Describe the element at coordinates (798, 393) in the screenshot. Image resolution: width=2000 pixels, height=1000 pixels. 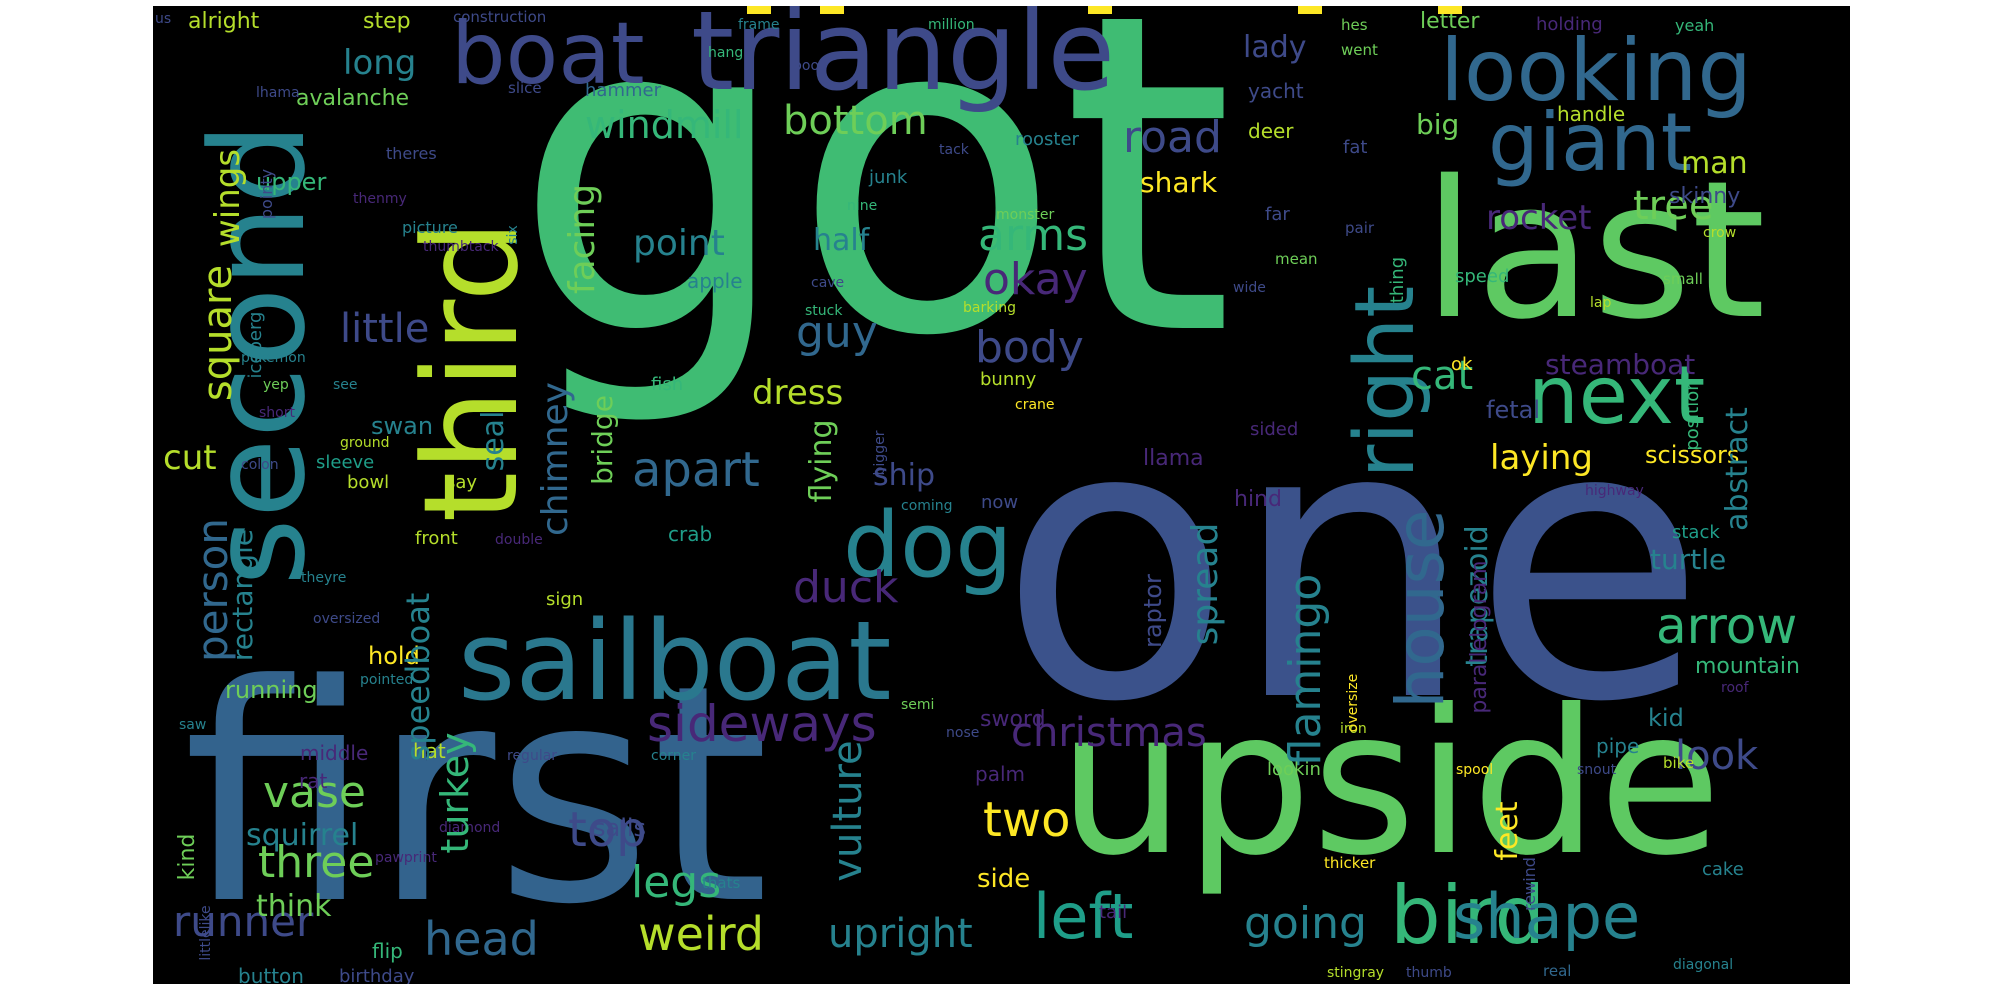
I see `cloud-word: dress` at that location.